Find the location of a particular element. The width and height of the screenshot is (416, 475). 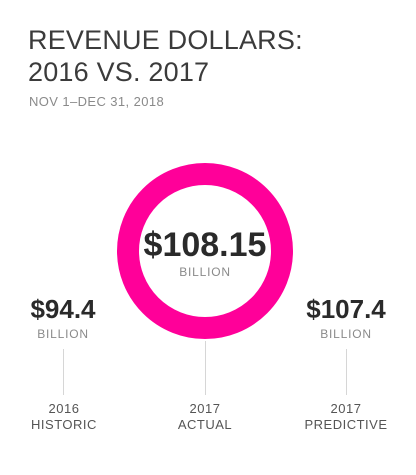

category-name-2017-actual: ACTUAL is located at coordinates (205, 424).